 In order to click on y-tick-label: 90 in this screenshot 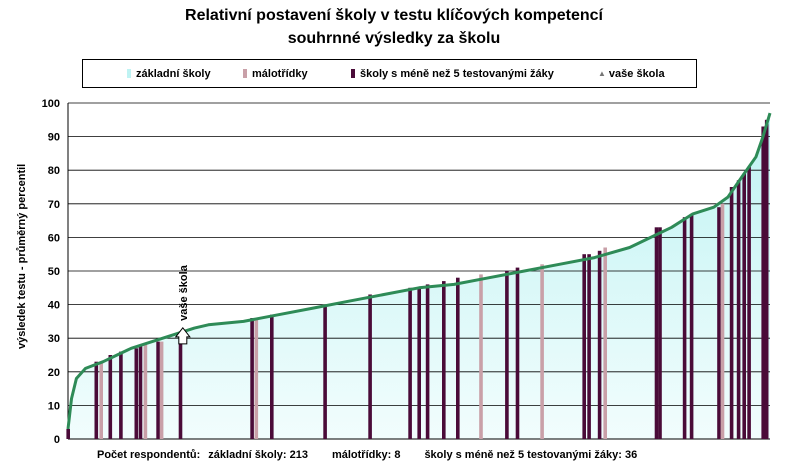, I will do `click(54, 138)`.